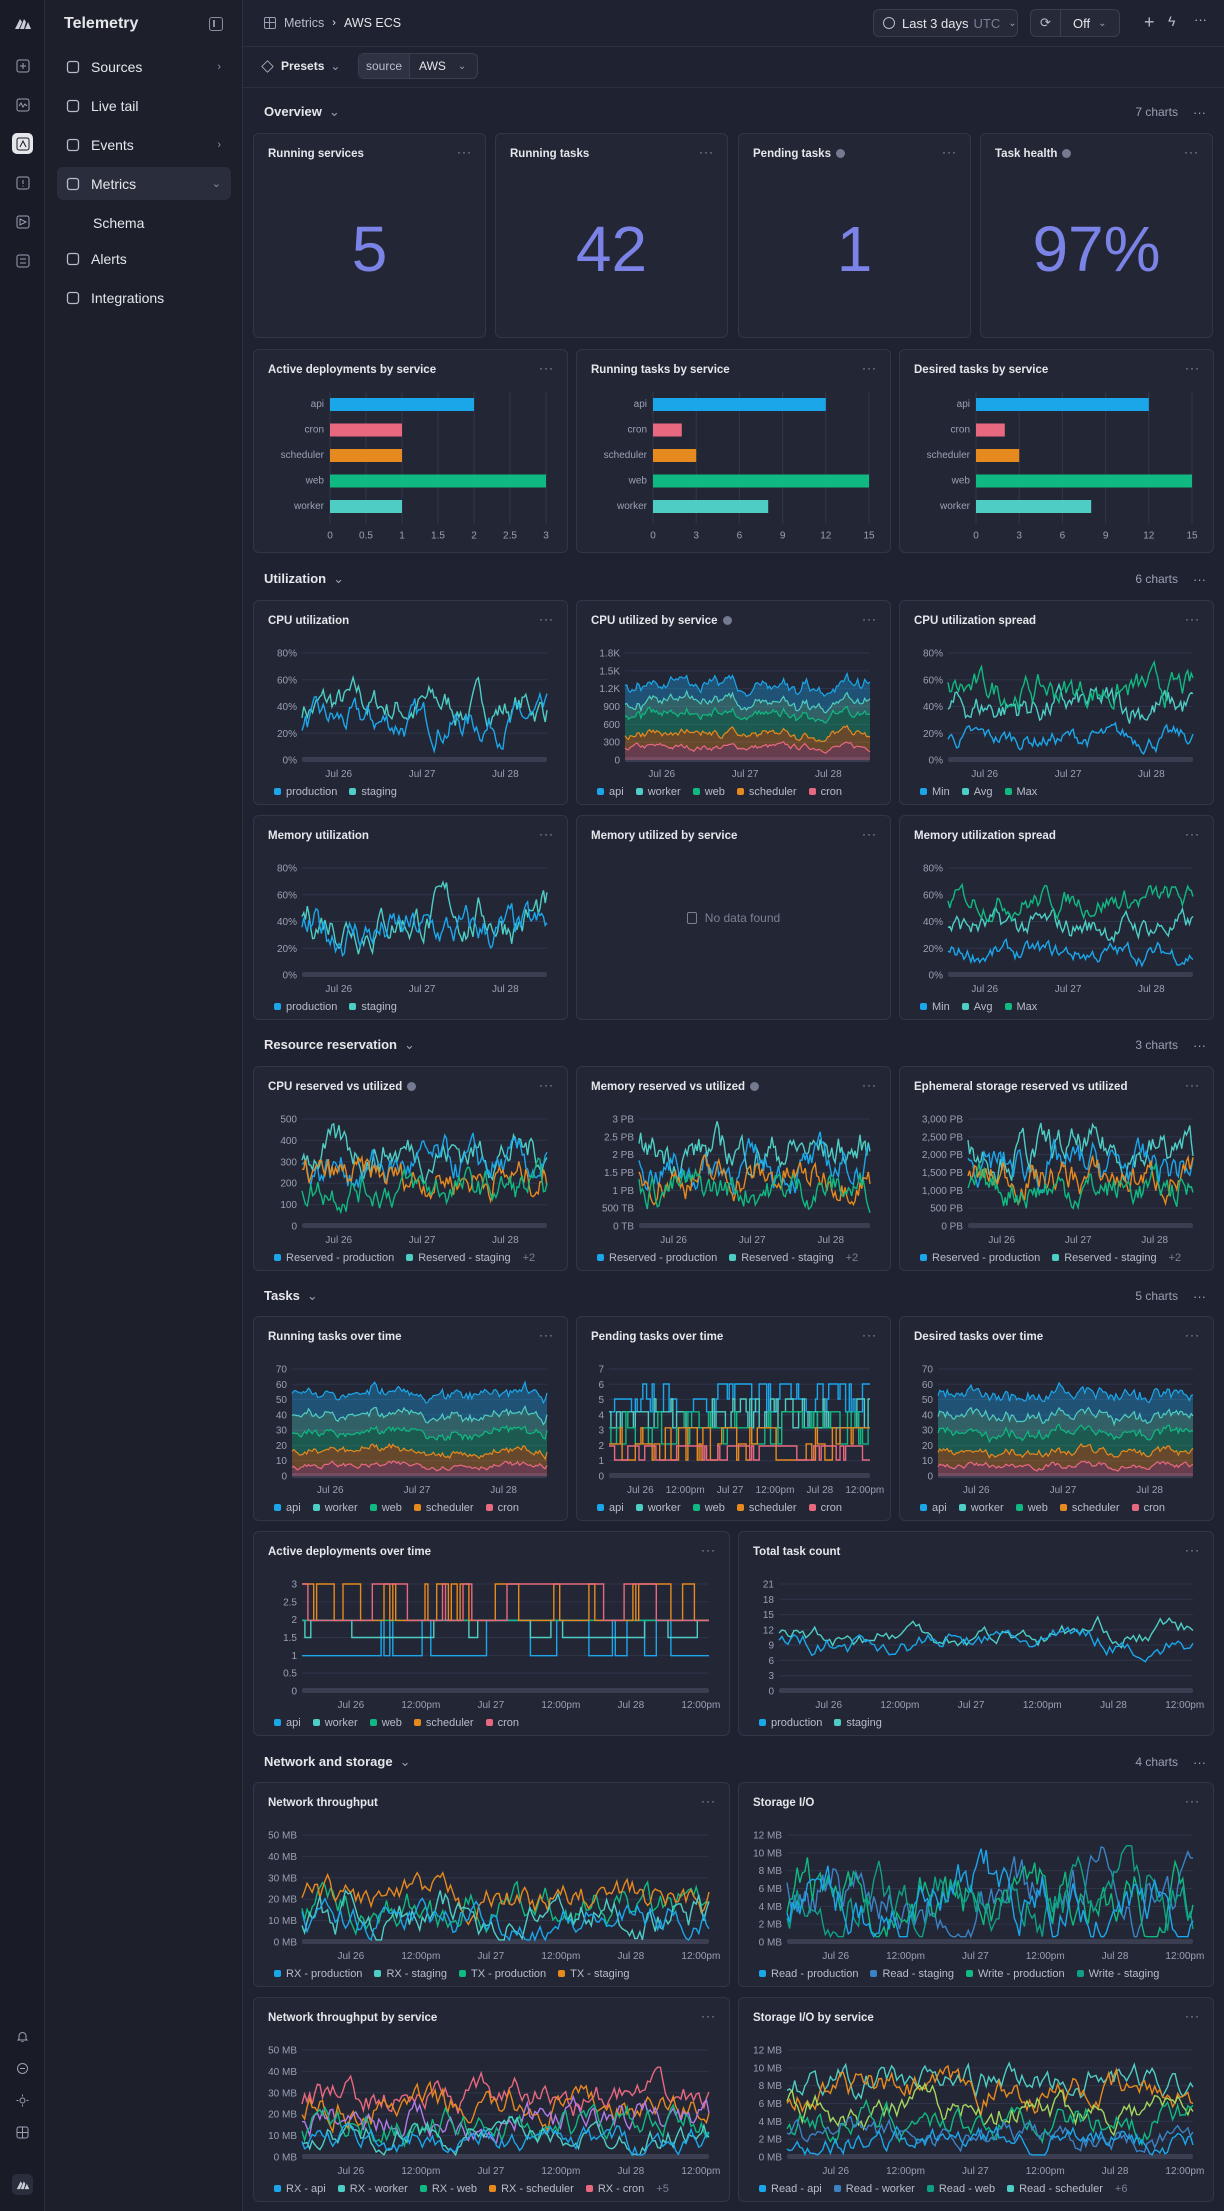 This screenshot has width=1224, height=2211. I want to click on section-title: Resource reservation ⌄, so click(339, 1045).